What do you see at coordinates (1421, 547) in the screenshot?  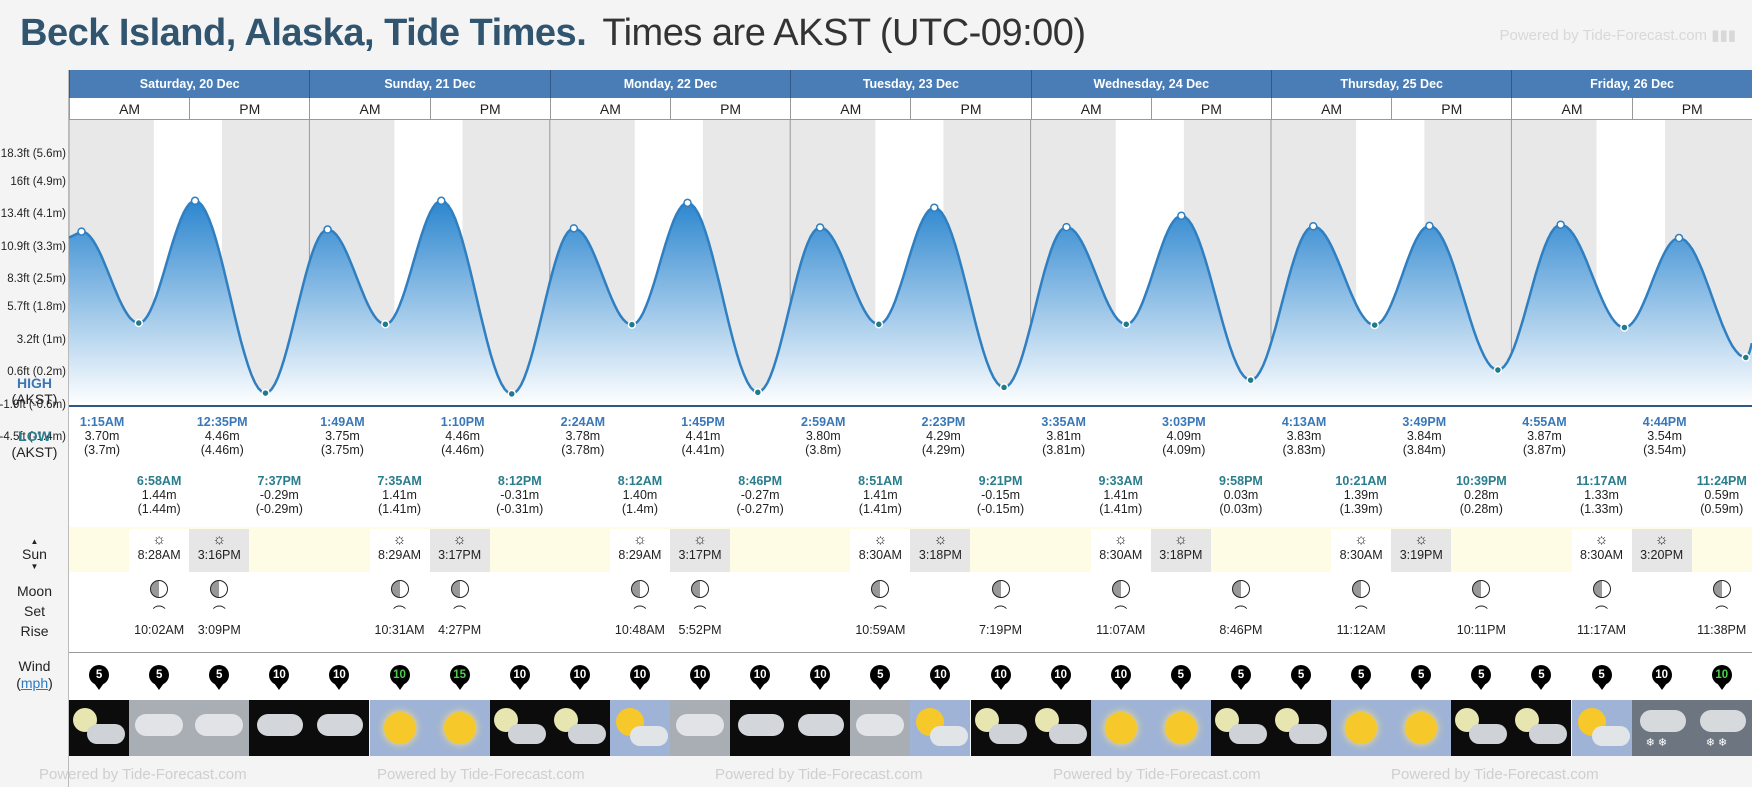 I see `sunset-cell: ☼ 3:19PM` at bounding box center [1421, 547].